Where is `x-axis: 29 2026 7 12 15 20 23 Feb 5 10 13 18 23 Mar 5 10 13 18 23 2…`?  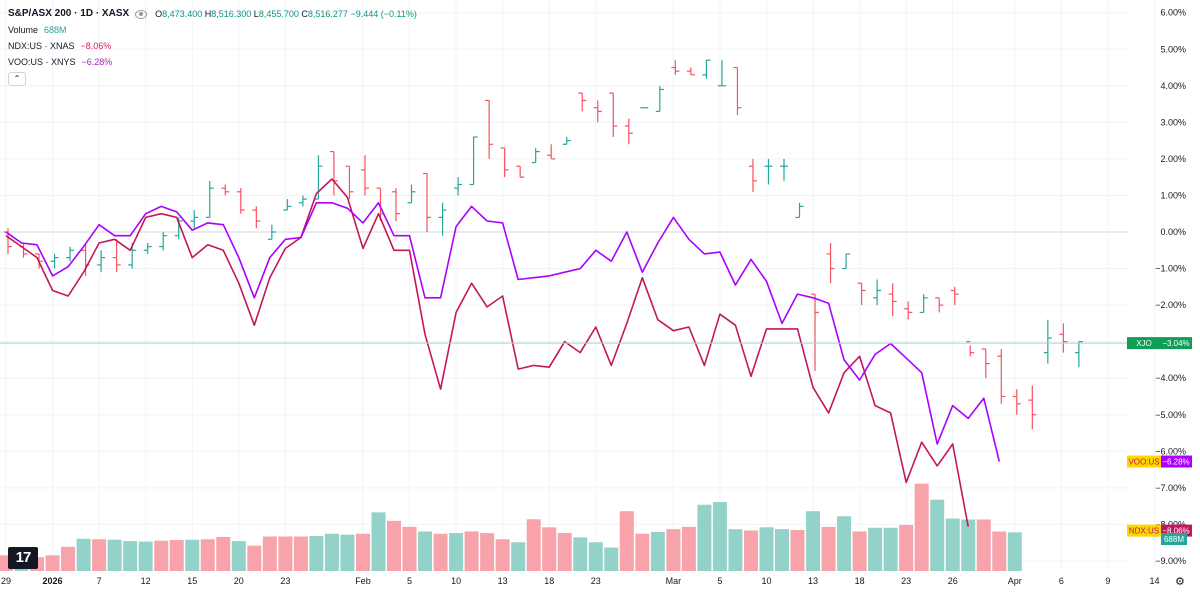
x-axis: 29 2026 7 12 15 20 23 Feb 5 10 13 18 23 Mar 5 10 13 18 23 2… is located at coordinates (580, 581).